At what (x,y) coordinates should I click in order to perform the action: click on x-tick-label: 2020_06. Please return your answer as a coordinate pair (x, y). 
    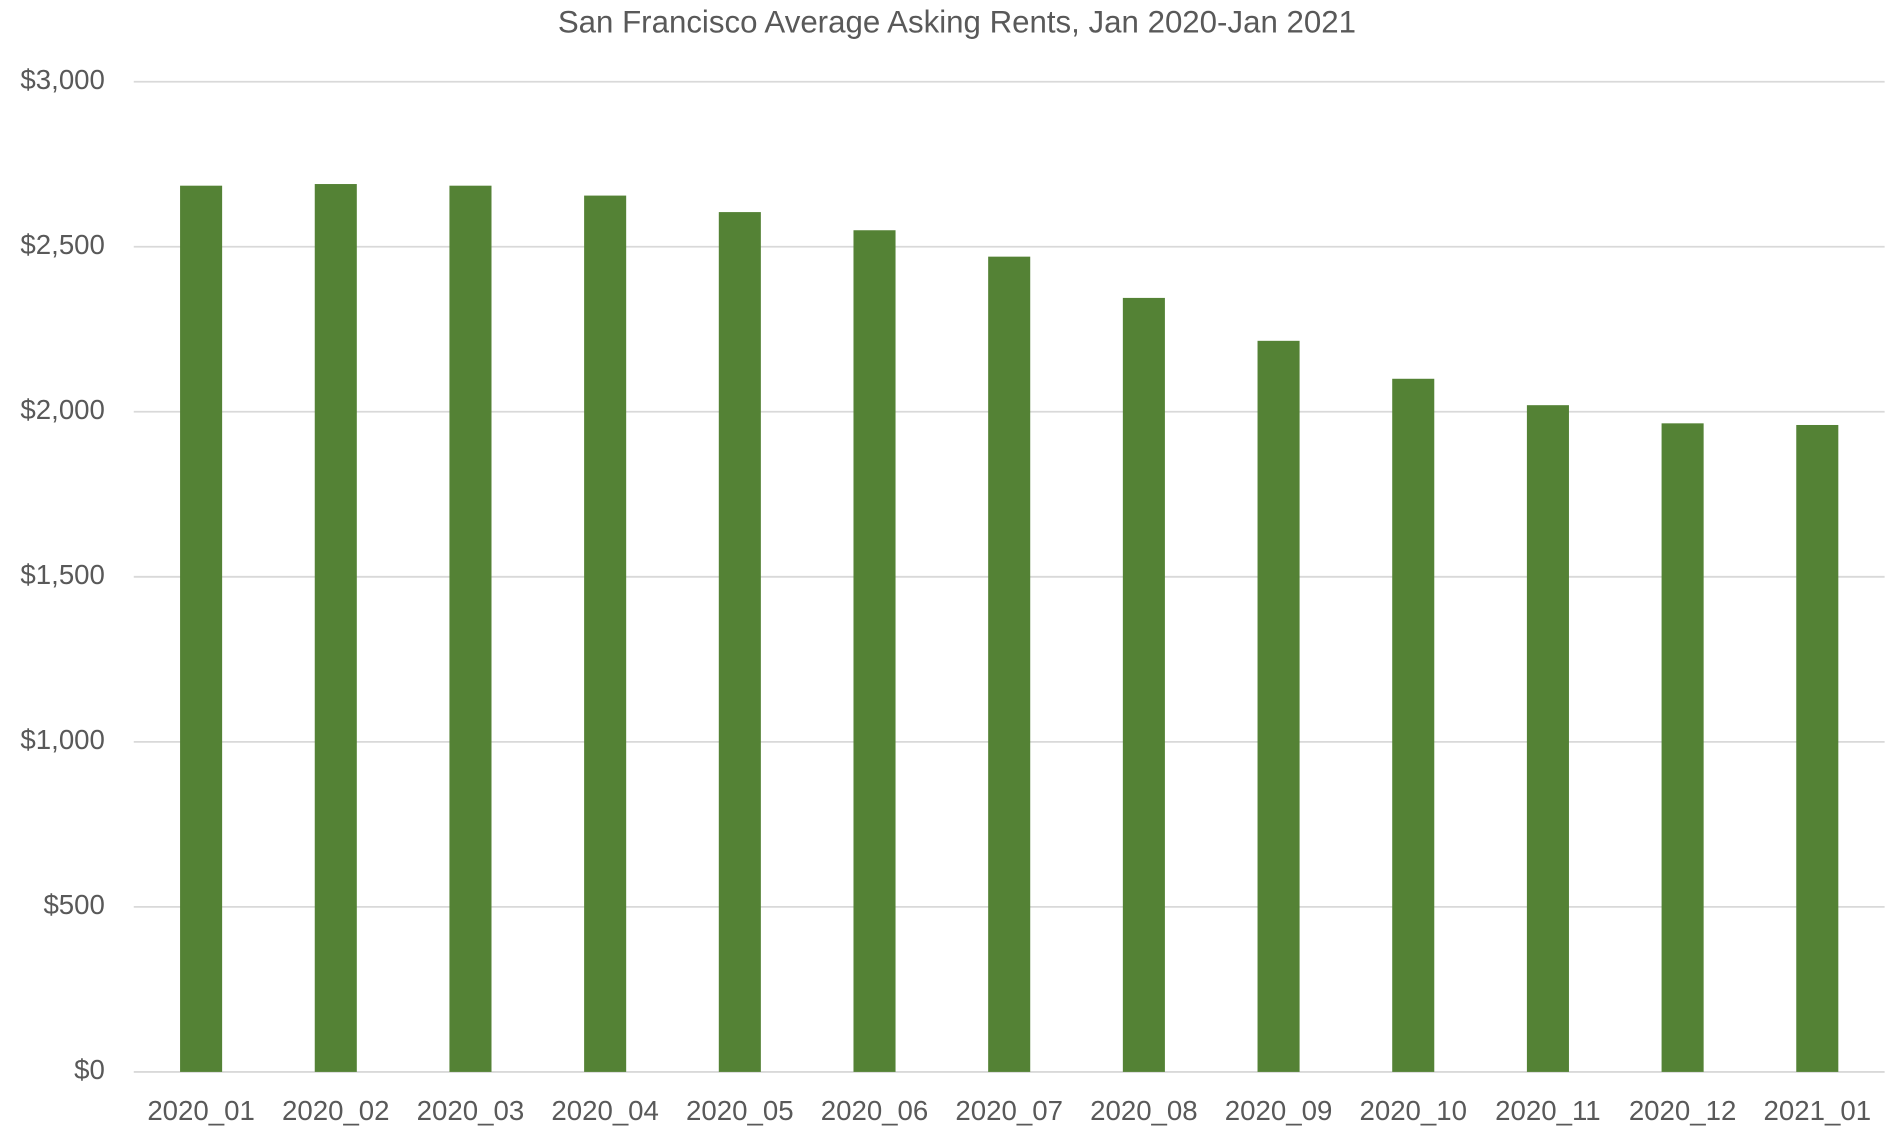
    Looking at the image, I should click on (875, 1110).